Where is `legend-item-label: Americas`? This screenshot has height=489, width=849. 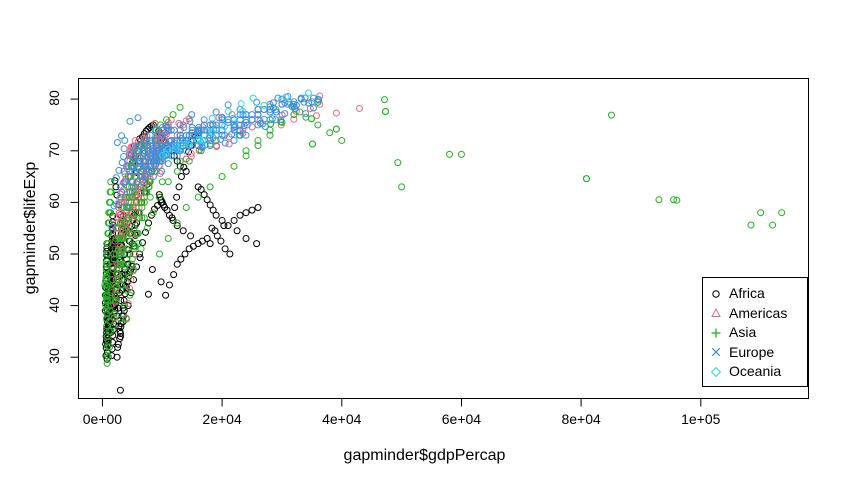
legend-item-label: Americas is located at coordinates (758, 312).